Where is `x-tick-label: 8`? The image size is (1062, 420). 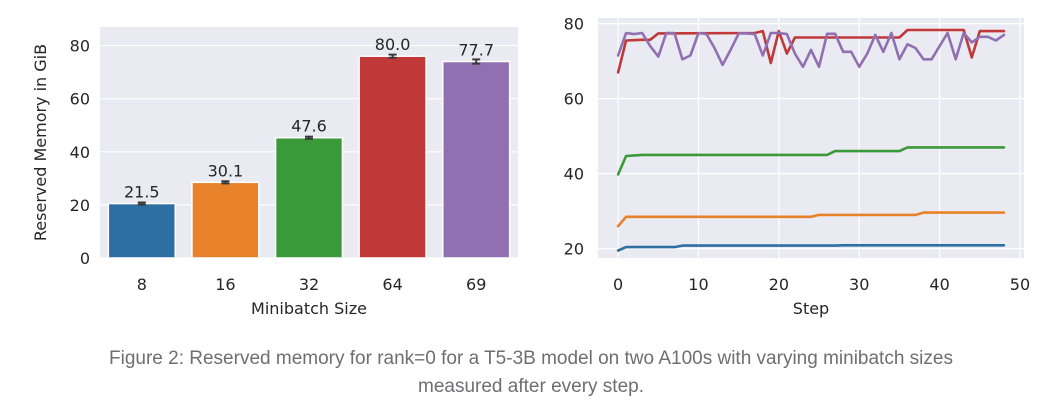 x-tick-label: 8 is located at coordinates (142, 284).